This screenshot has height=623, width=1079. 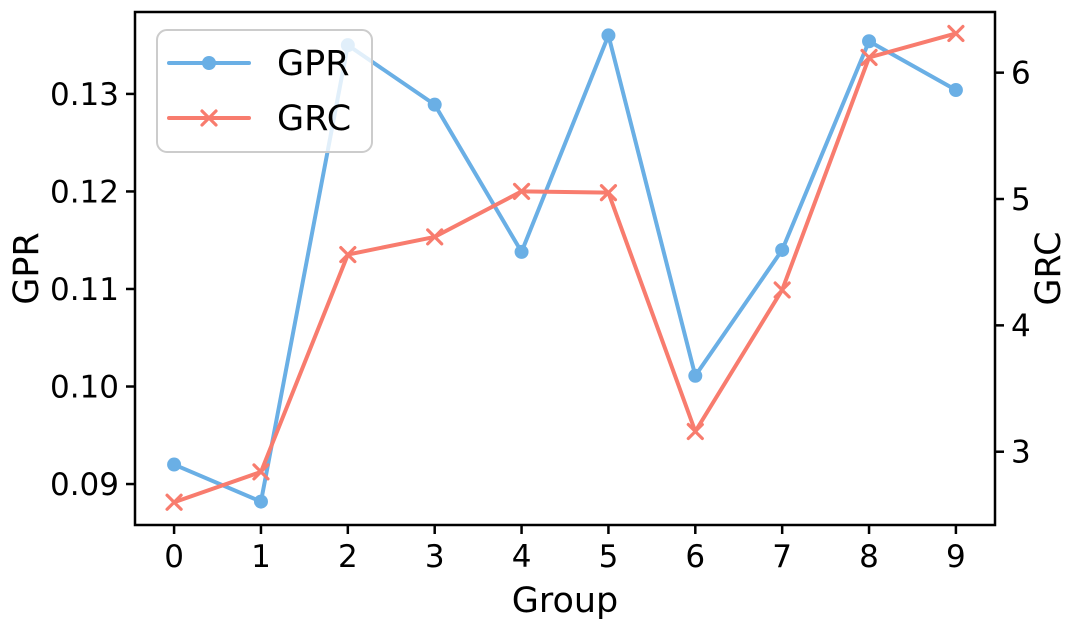 I want to click on legend-marker-gpr, so click(x=209, y=63).